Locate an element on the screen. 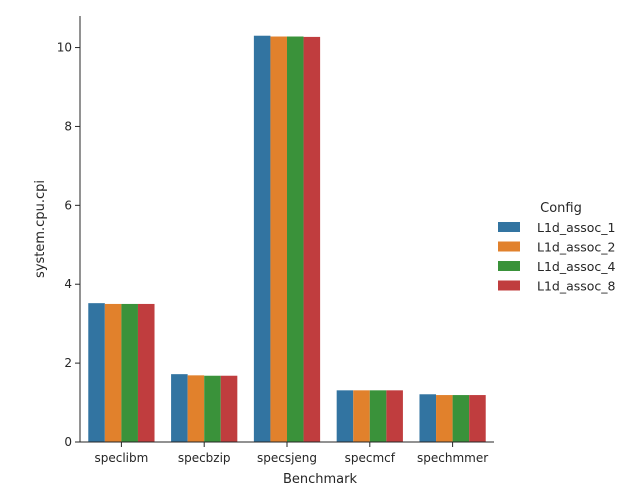 This screenshot has width=636, height=504. y-axis-label: system.cpu.cpi is located at coordinates (40, 229).